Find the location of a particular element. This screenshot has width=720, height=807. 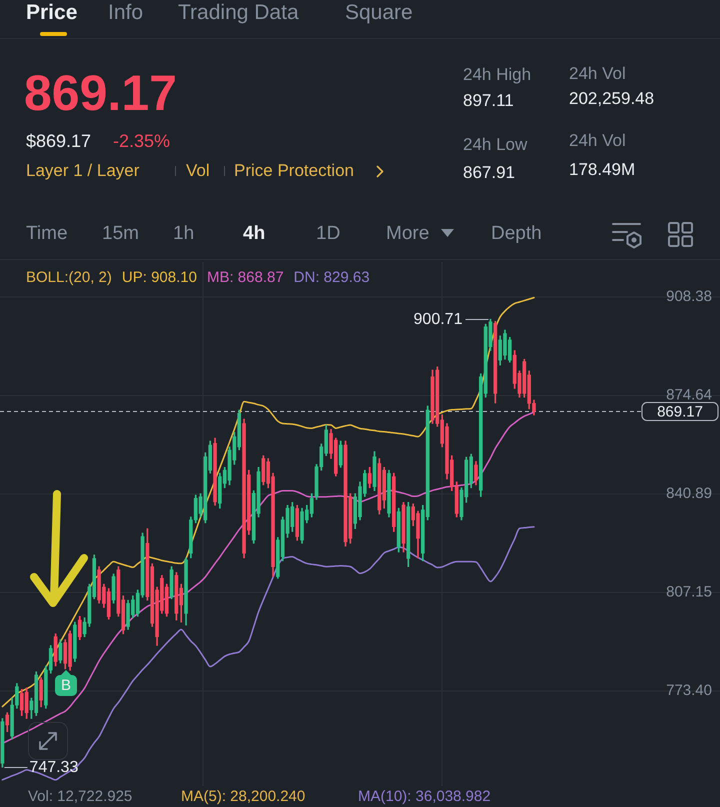

text: More is located at coordinates (408, 234).